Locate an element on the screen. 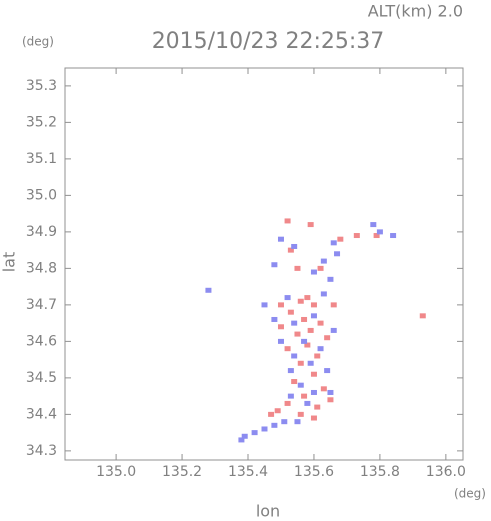 Image resolution: width=491 pixels, height=521 pixels. y-tick-label: 35.3 is located at coordinates (41, 86).